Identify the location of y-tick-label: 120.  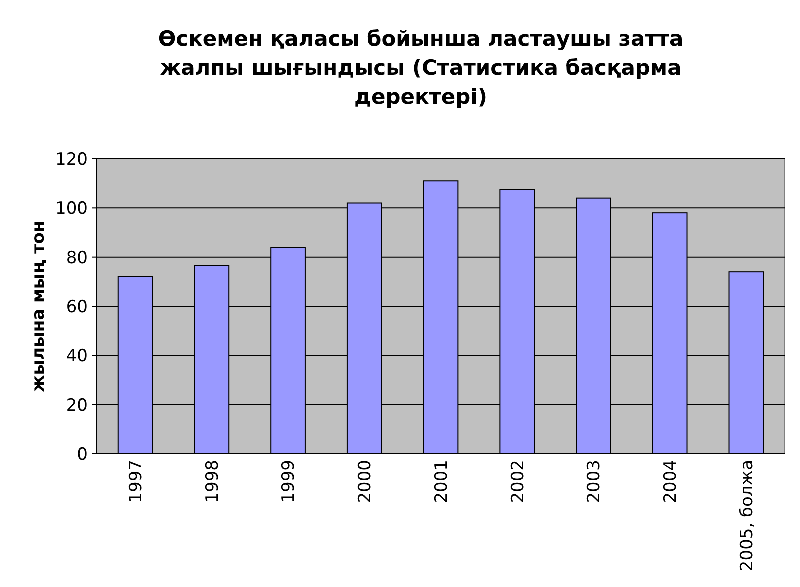
(72, 160).